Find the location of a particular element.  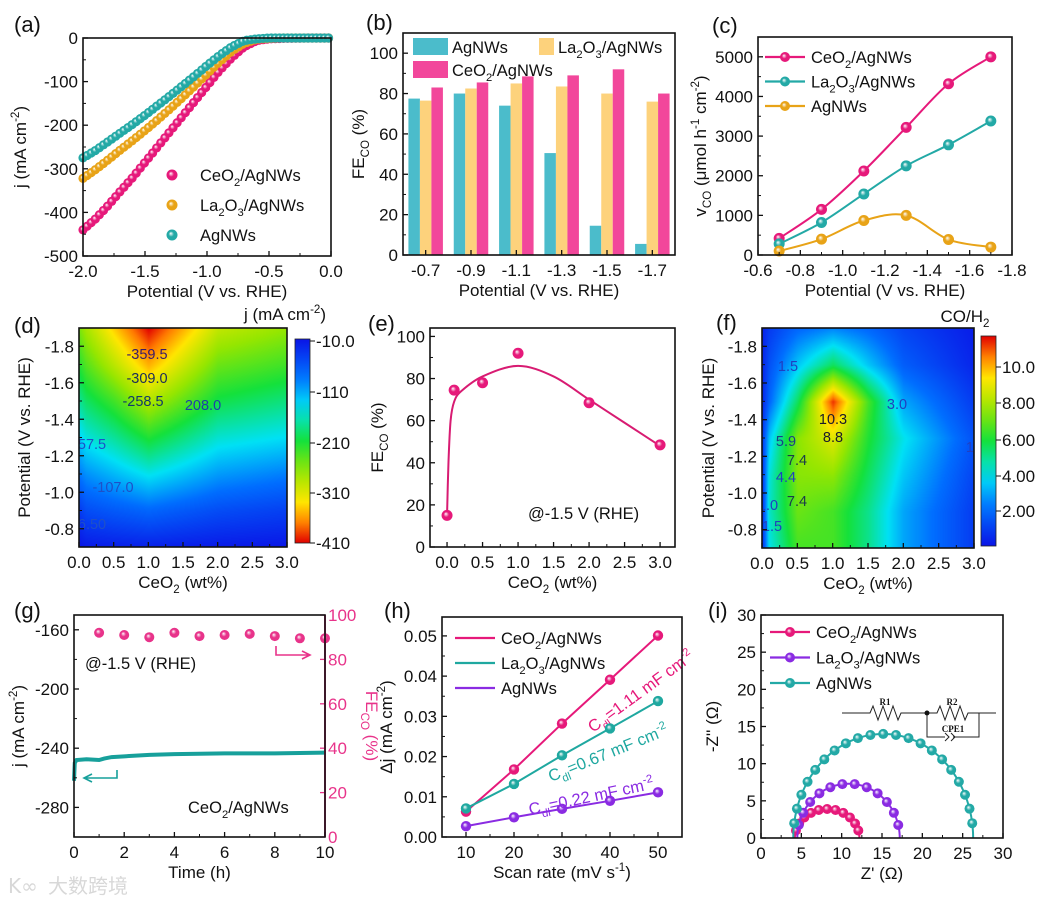

plot-frame is located at coordinates (539, 144).